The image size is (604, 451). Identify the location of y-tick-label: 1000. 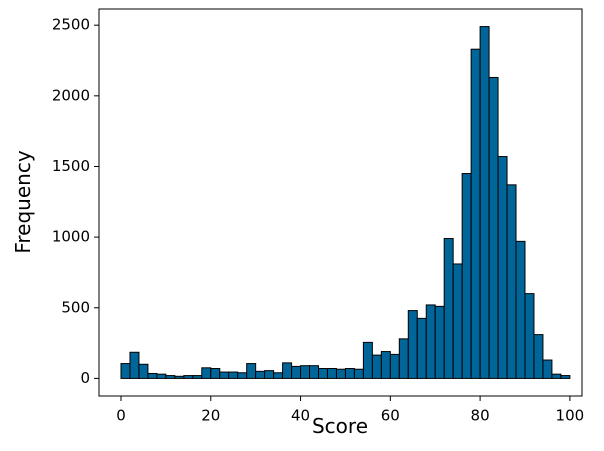
(71, 237).